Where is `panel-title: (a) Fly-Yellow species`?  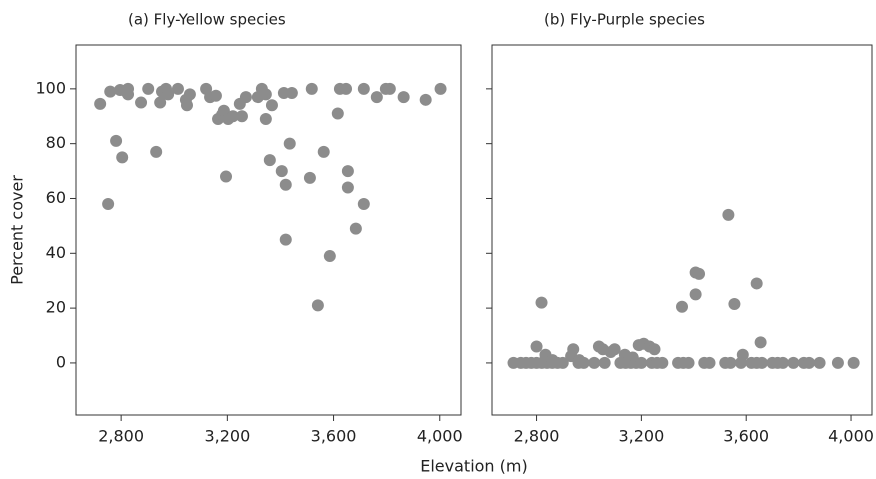 panel-title: (a) Fly-Yellow species is located at coordinates (207, 20).